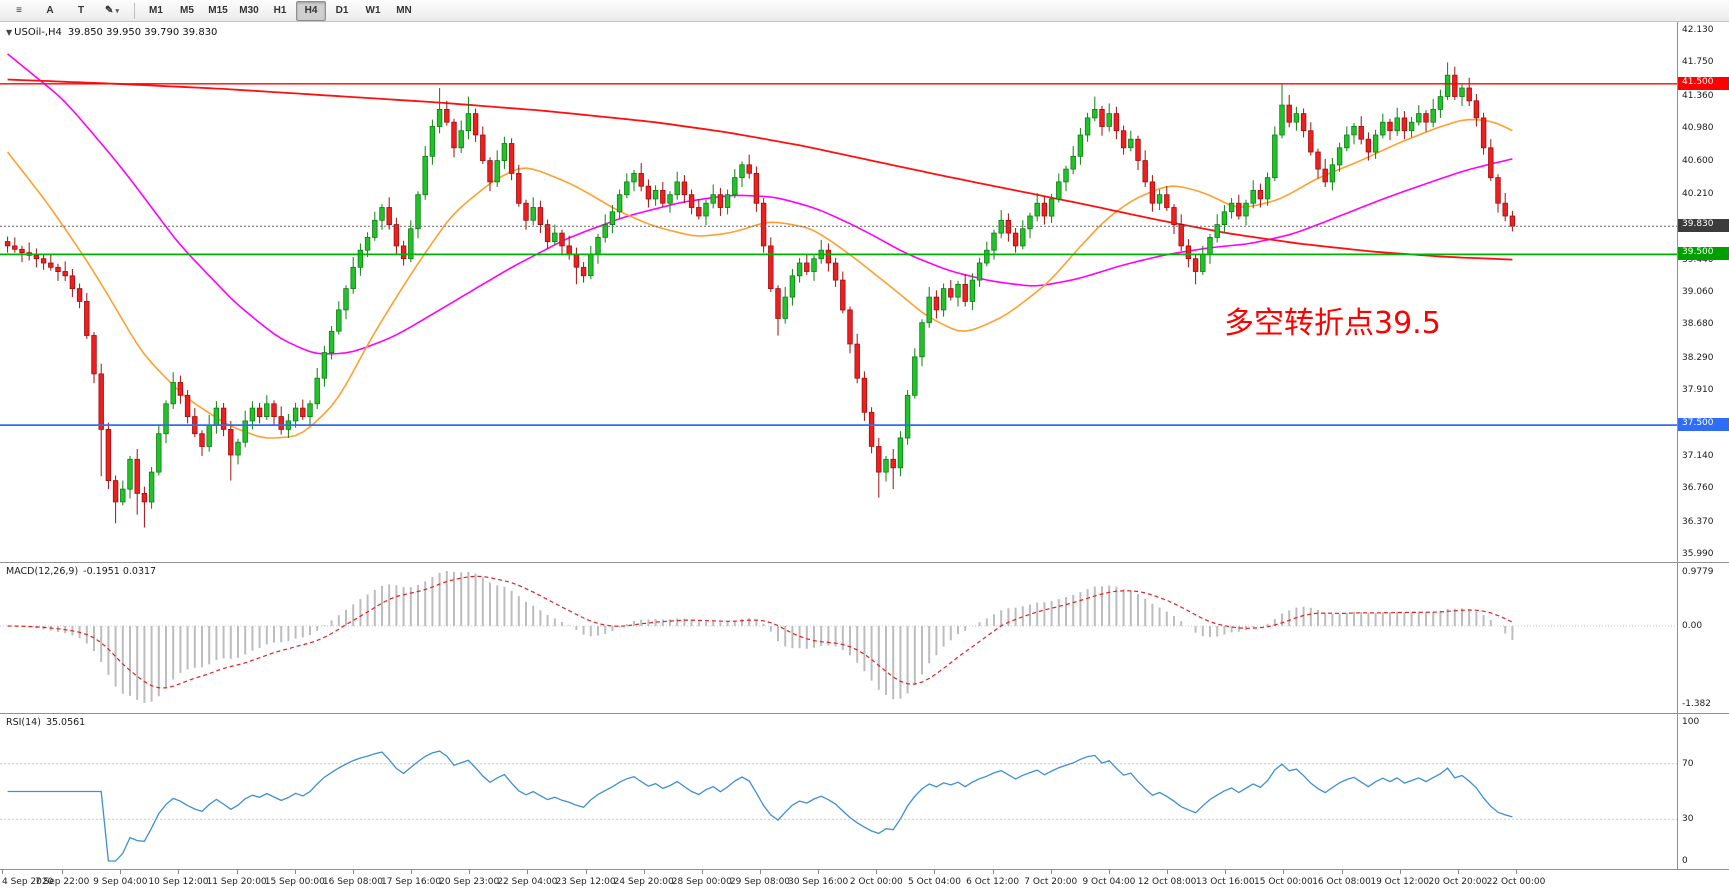  What do you see at coordinates (411, 882) in the screenshot?
I see `time-axis-label: 17 Sep 16:00` at bounding box center [411, 882].